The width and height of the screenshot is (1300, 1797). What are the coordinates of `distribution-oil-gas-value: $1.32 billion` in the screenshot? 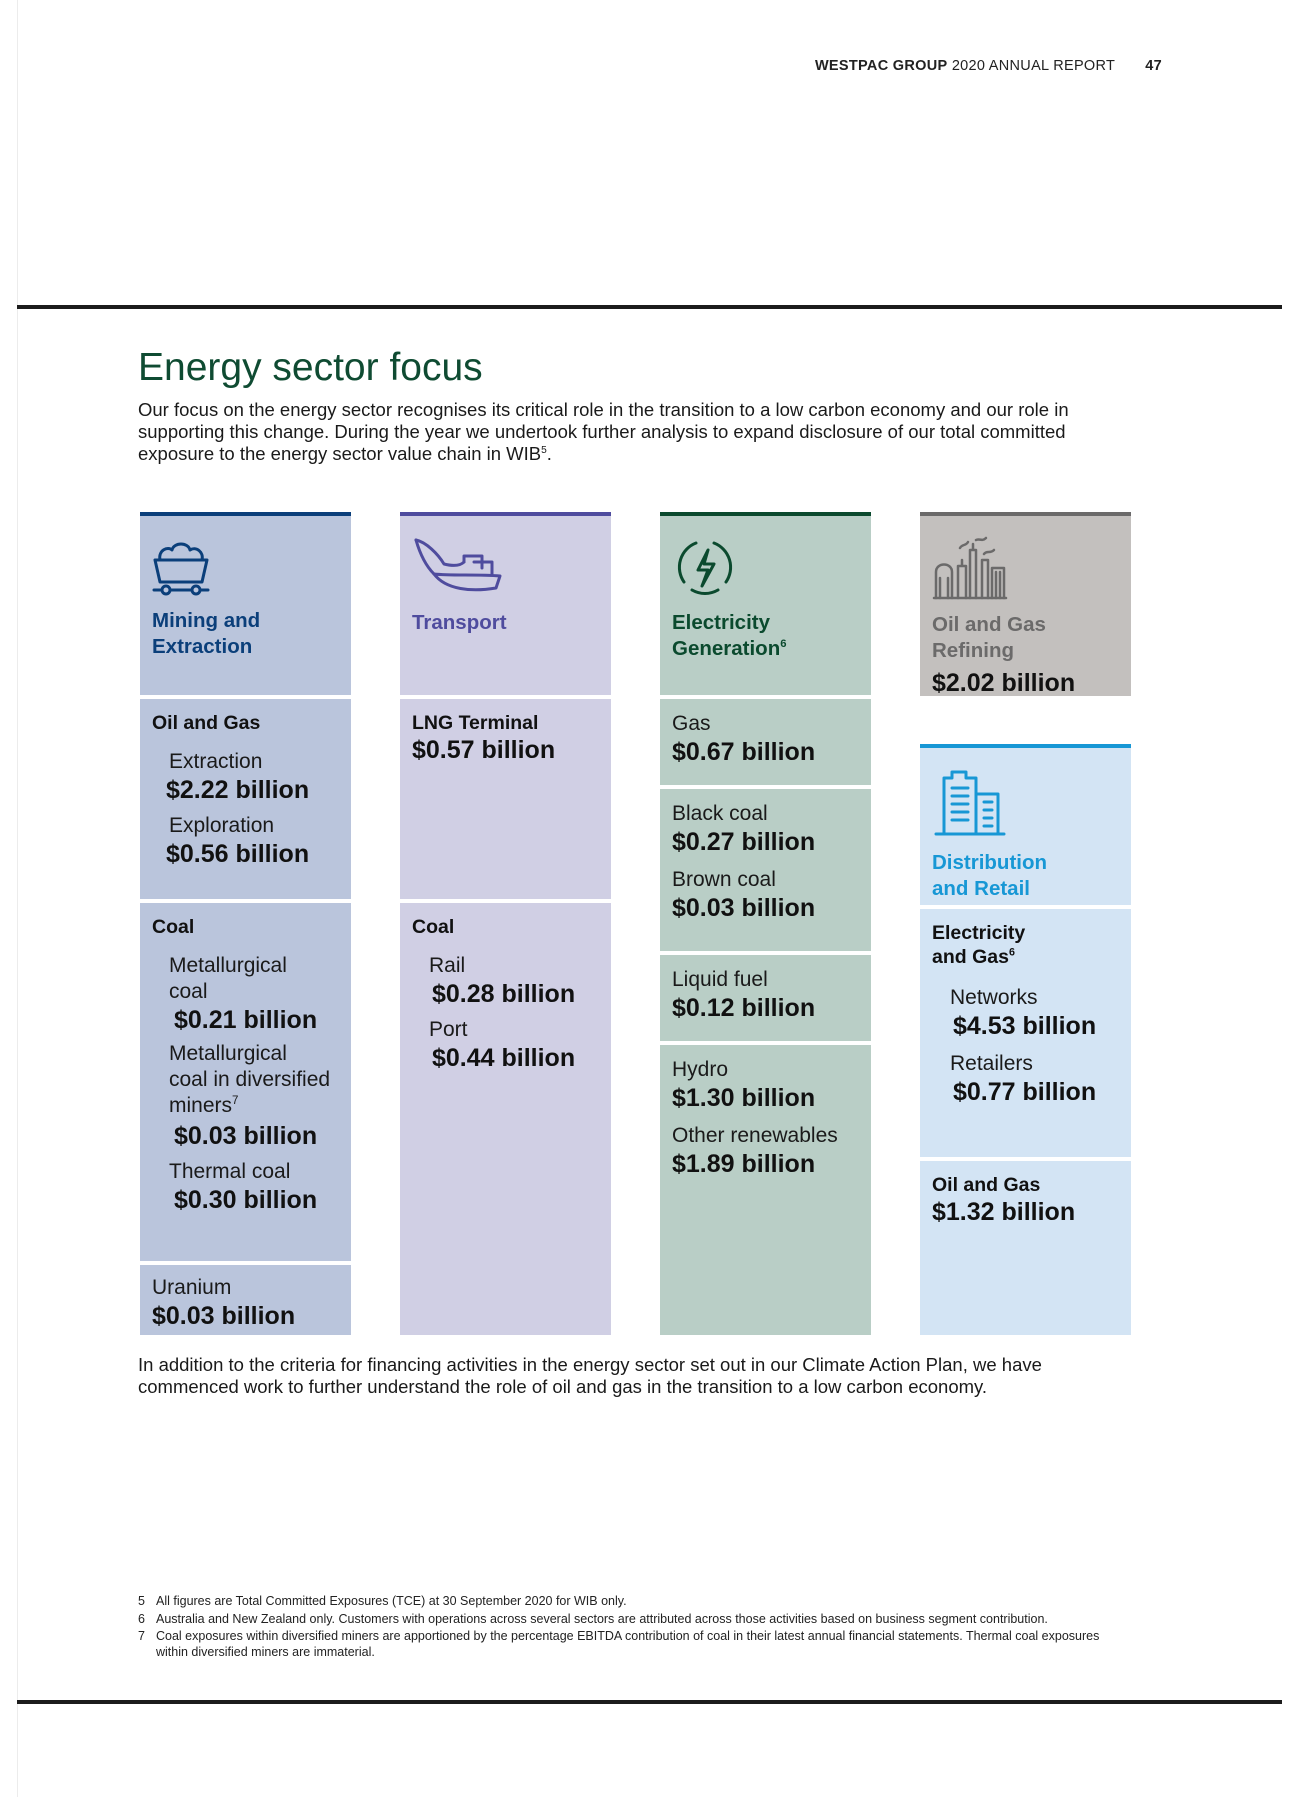 It's located at (1004, 1212).